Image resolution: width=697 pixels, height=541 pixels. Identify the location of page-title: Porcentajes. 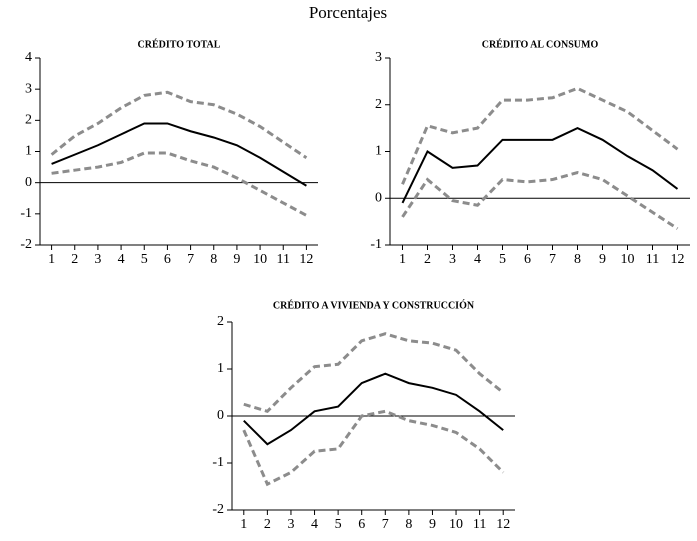
(348, 12).